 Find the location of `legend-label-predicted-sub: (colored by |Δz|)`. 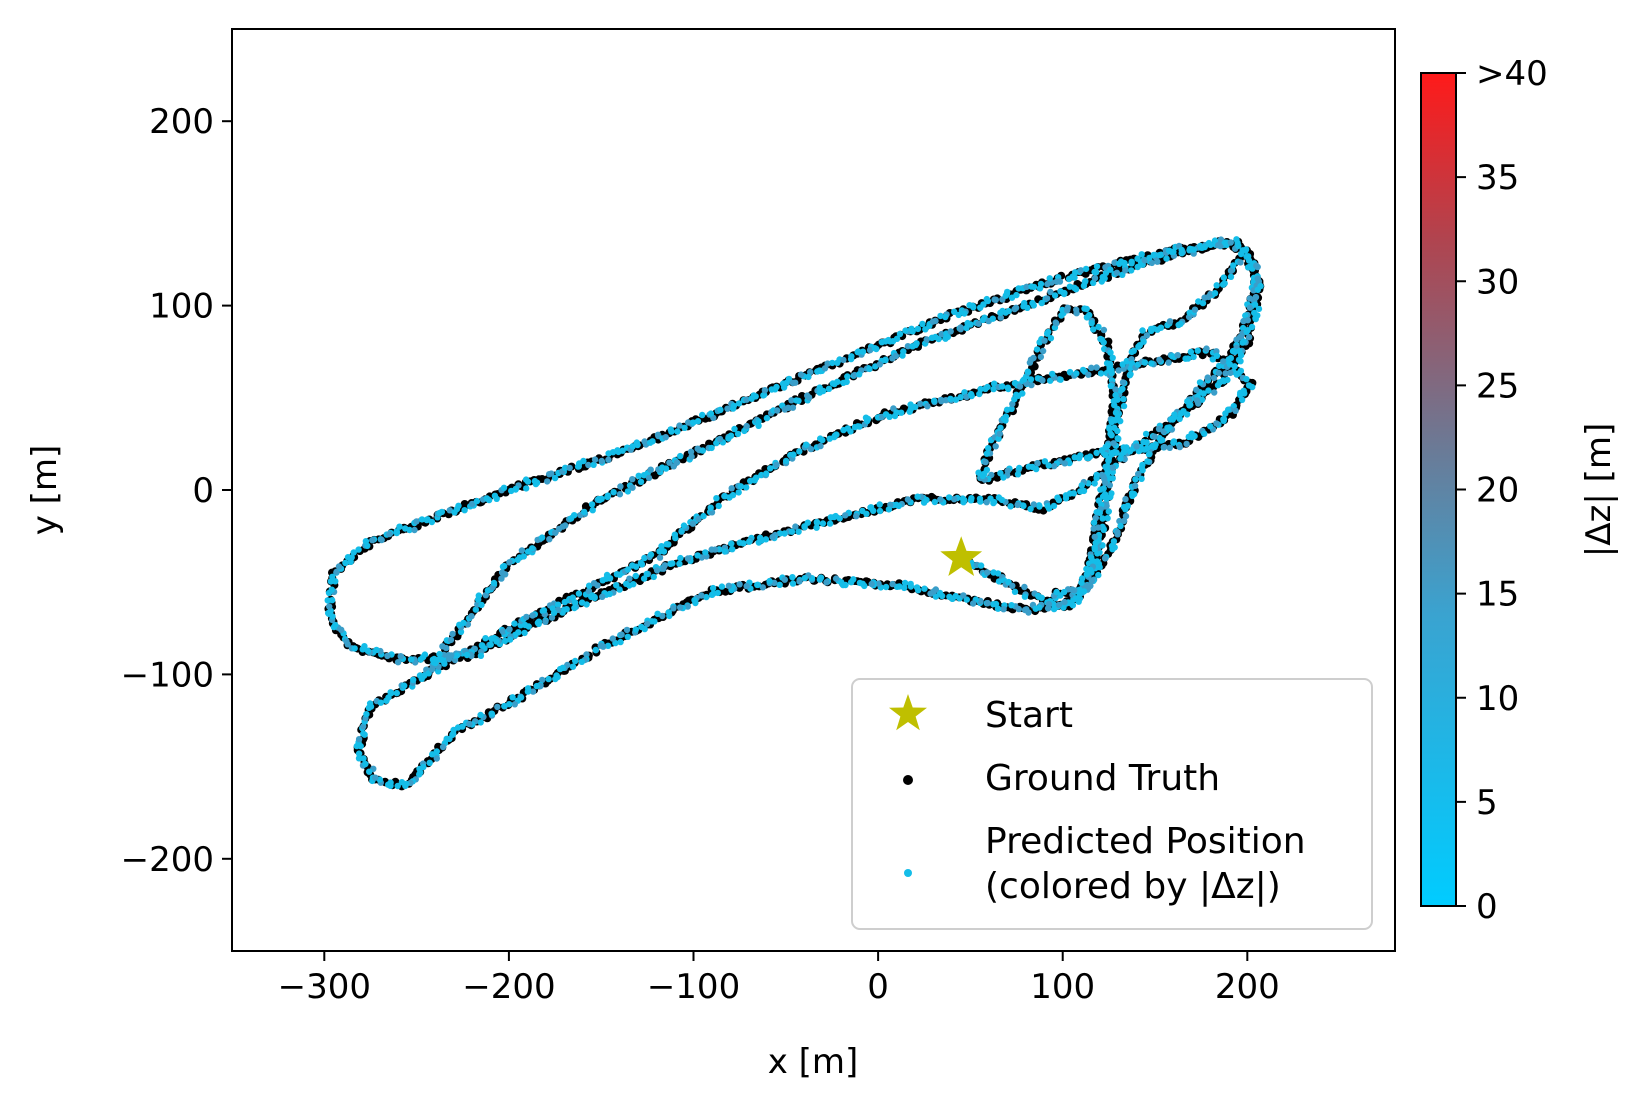

legend-label-predicted-sub: (colored by |Δz|) is located at coordinates (1133, 886).